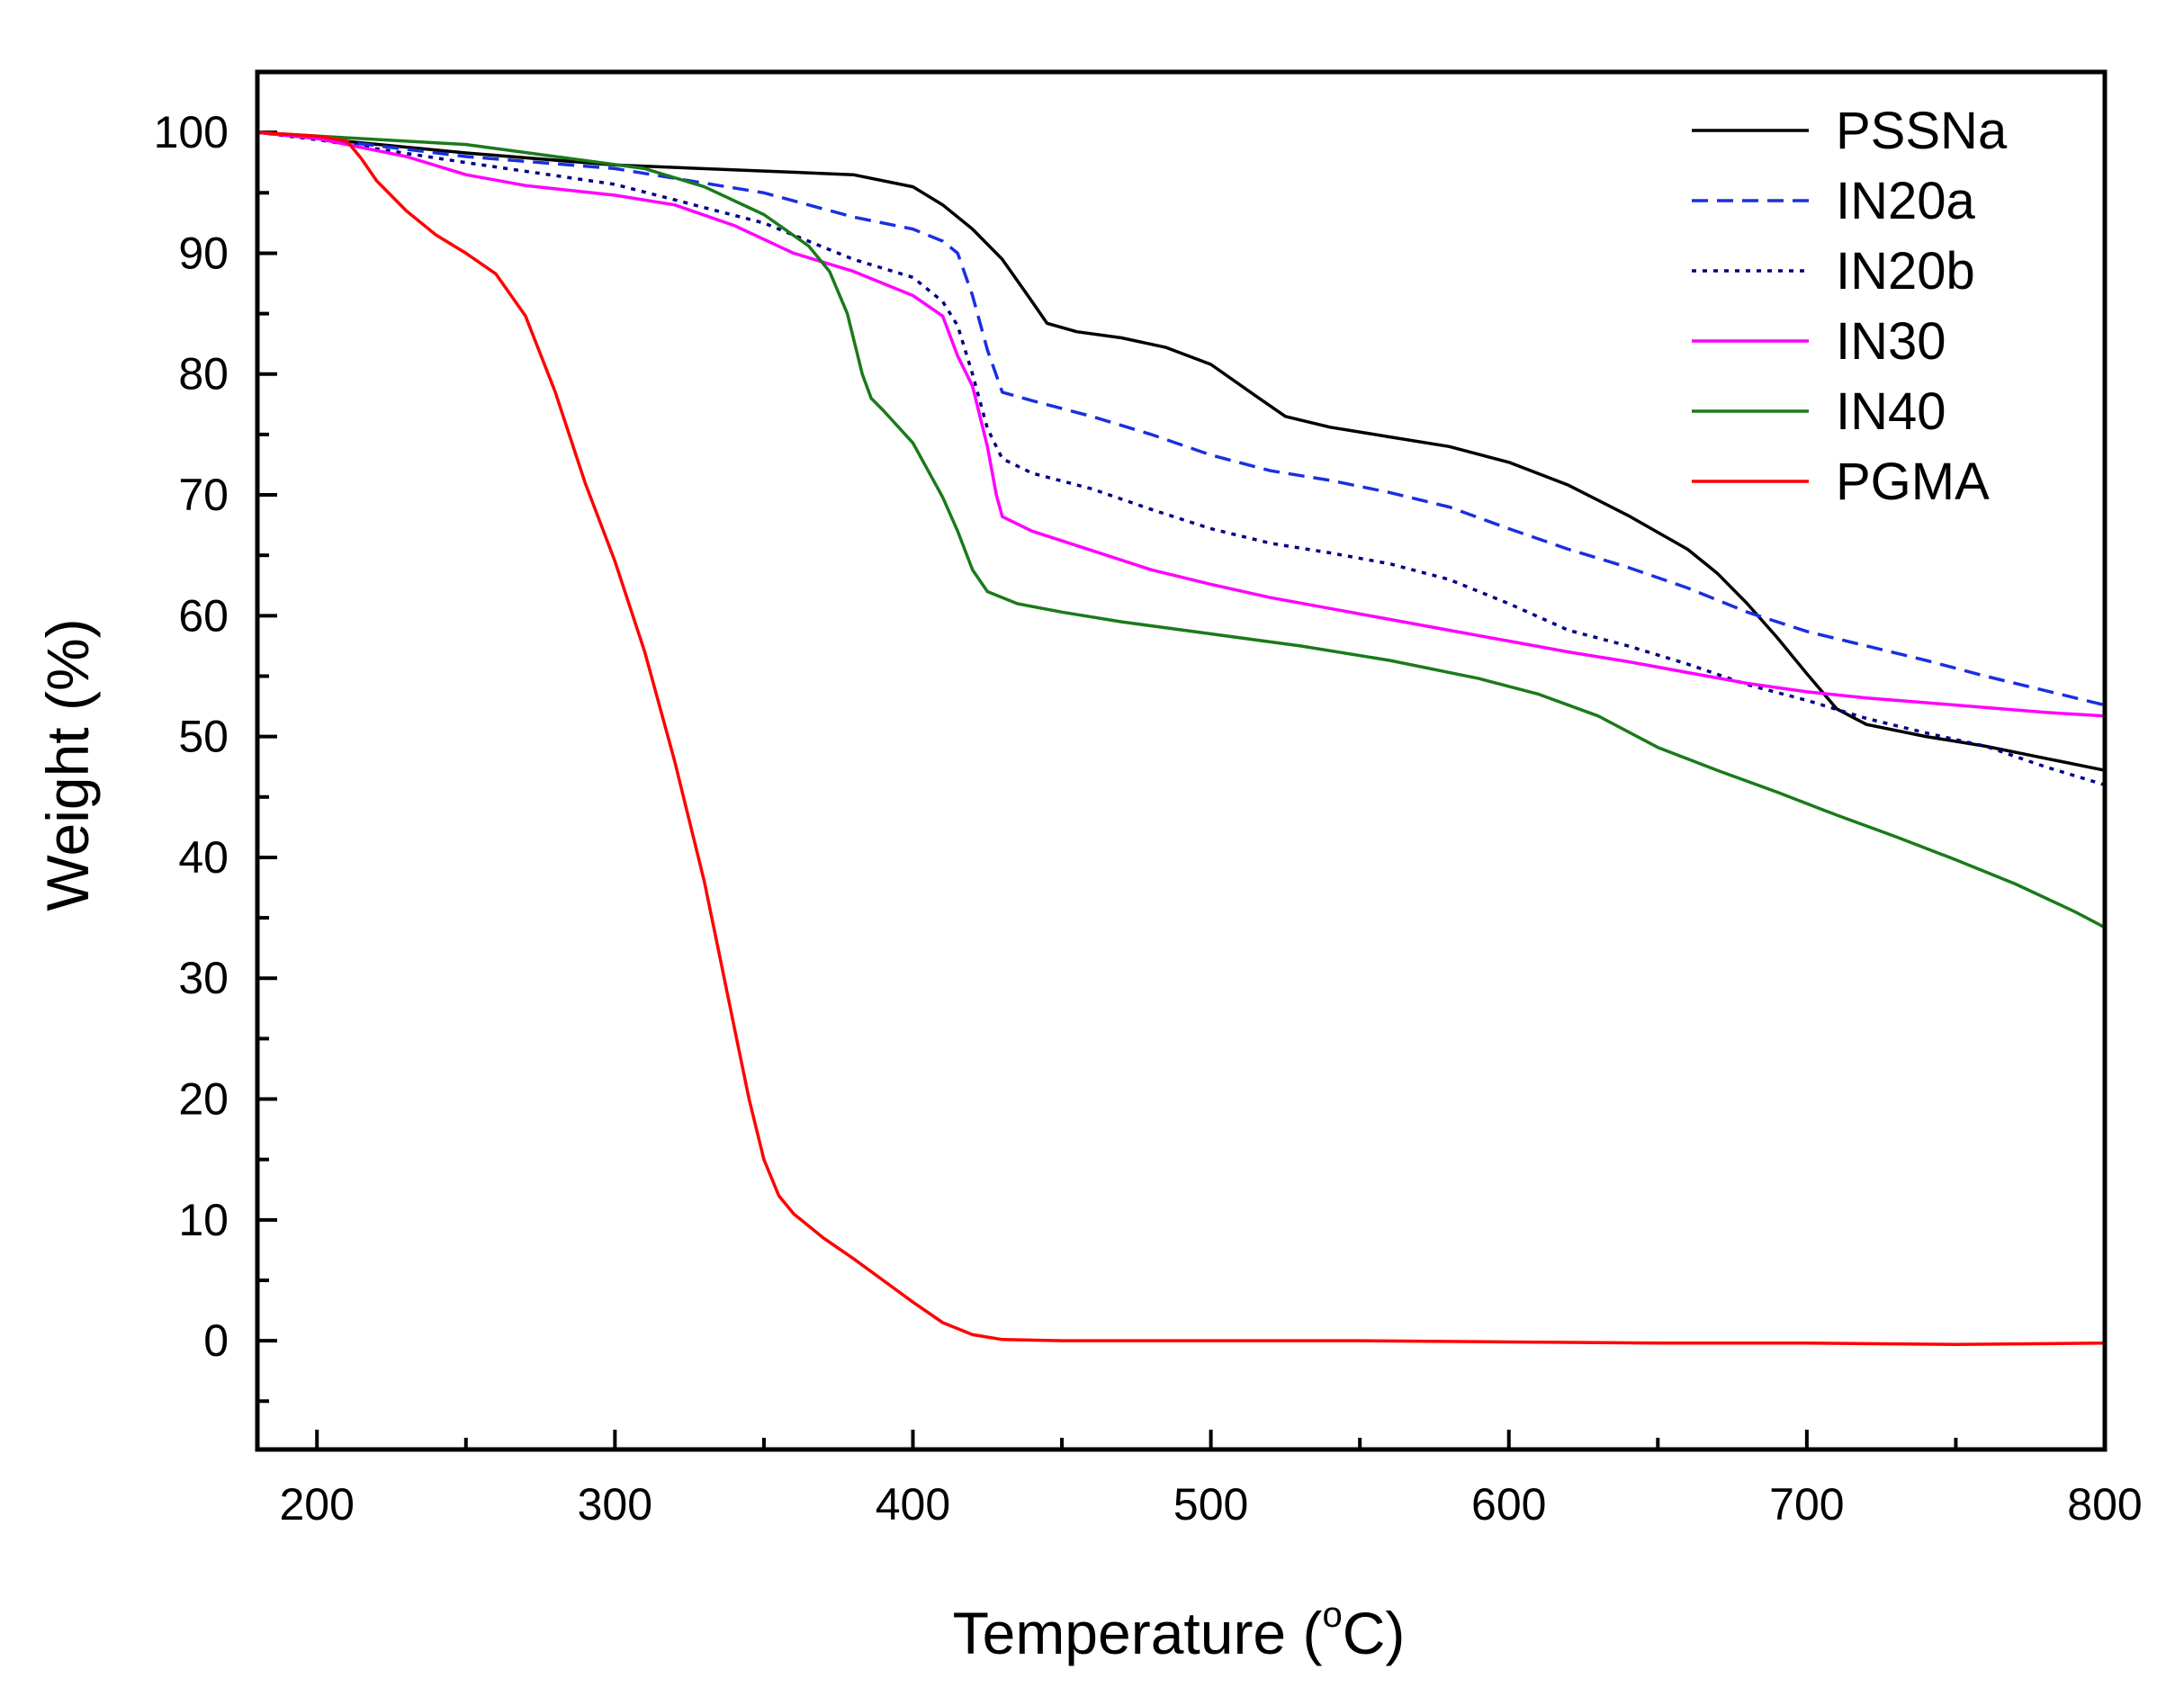 This screenshot has width=2184, height=1705. I want to click on y-tick-label: 70, so click(203, 495).